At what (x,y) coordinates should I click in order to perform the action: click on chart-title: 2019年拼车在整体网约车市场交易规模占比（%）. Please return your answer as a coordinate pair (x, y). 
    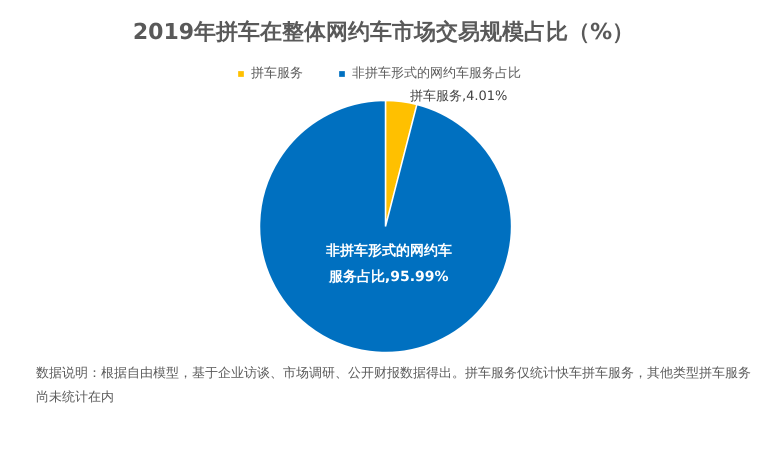
    Looking at the image, I should click on (383, 32).